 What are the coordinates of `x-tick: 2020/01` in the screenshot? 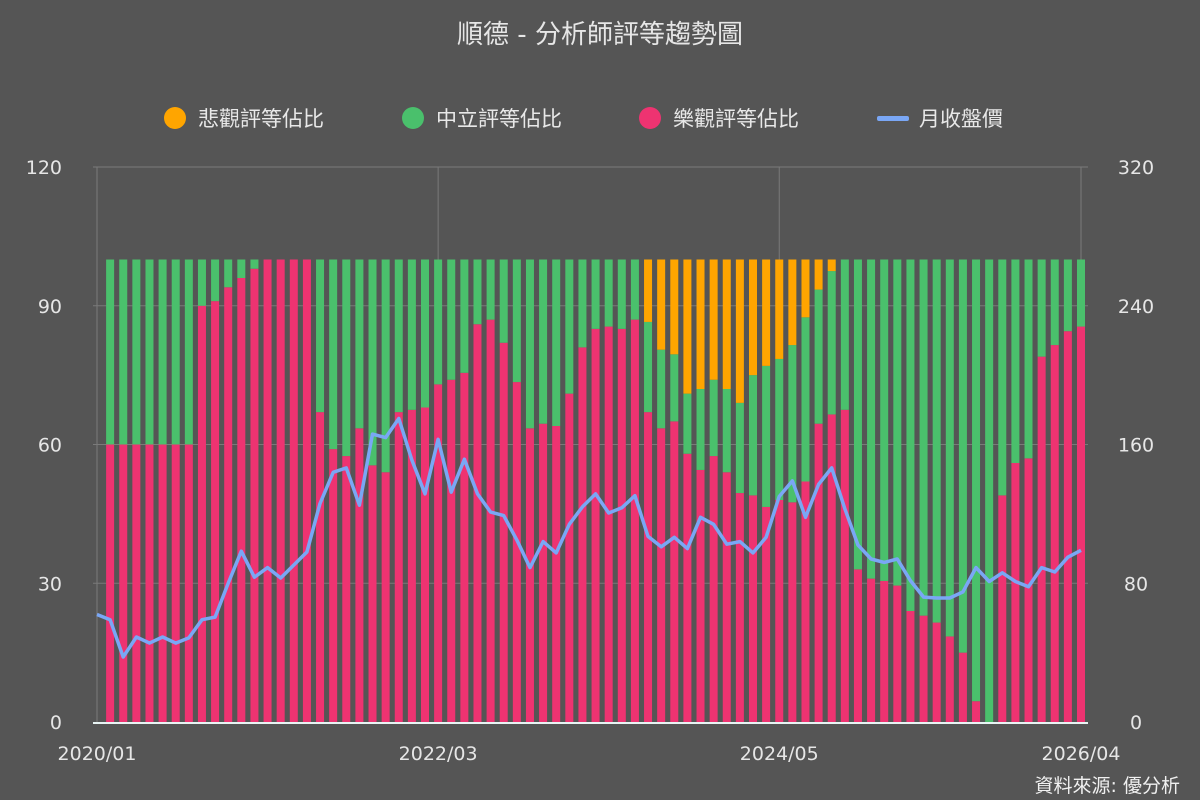 It's located at (97, 754).